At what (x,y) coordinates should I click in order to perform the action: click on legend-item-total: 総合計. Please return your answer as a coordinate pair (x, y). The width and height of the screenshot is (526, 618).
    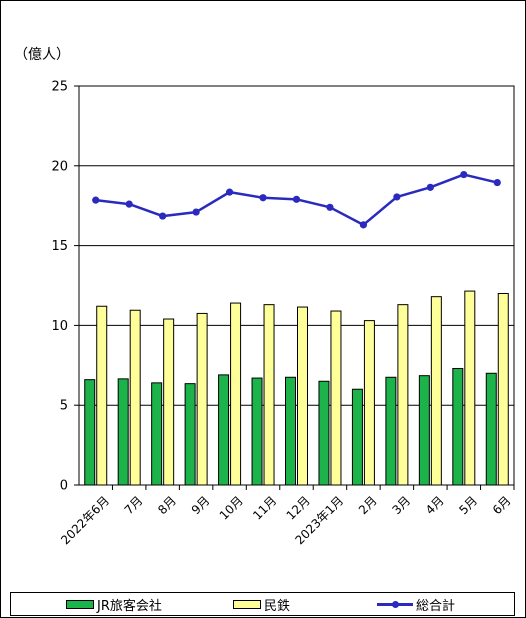
    Looking at the image, I should click on (416, 604).